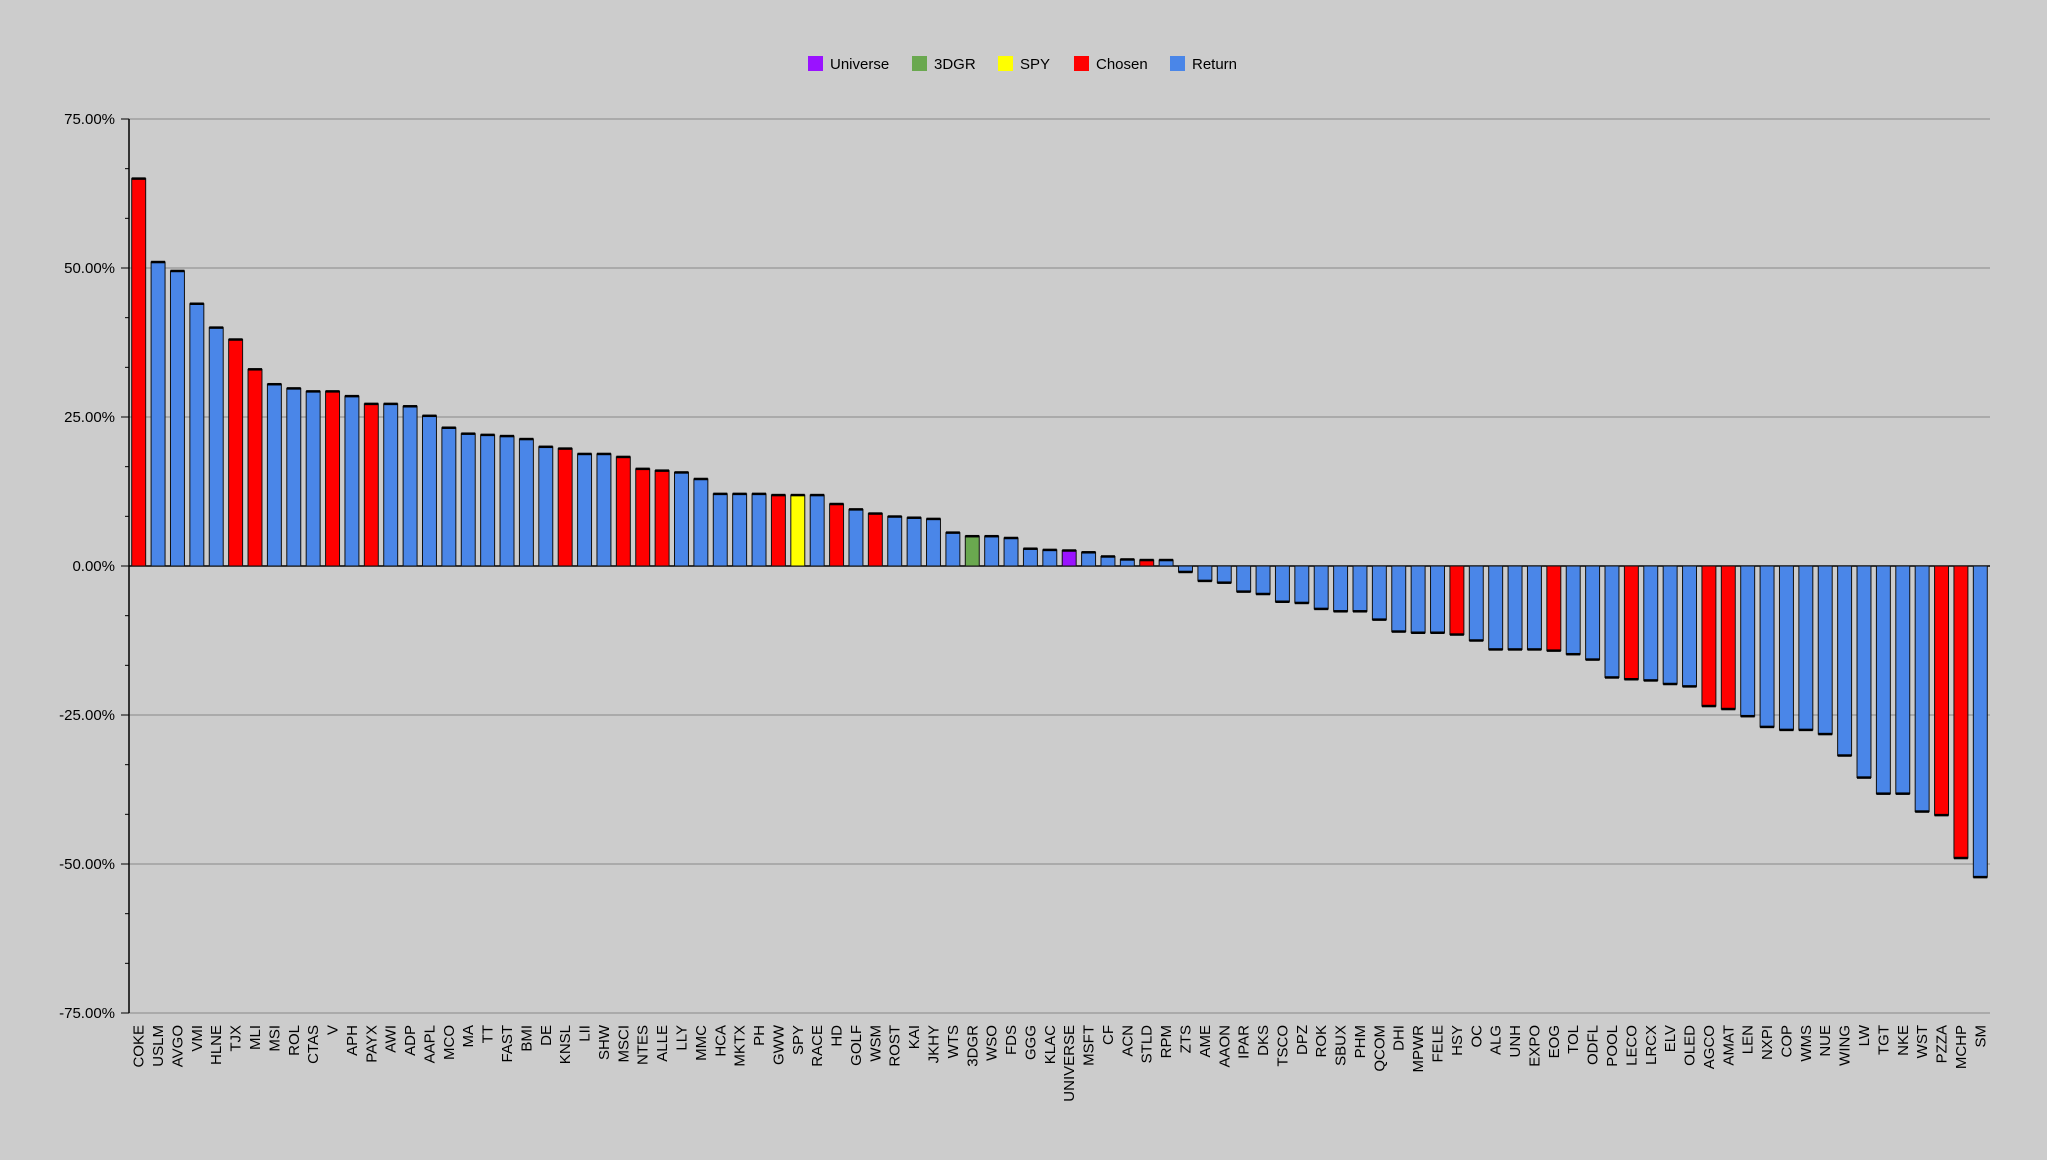  I want to click on x-tick-label: MKTX, so click(740, 1046).